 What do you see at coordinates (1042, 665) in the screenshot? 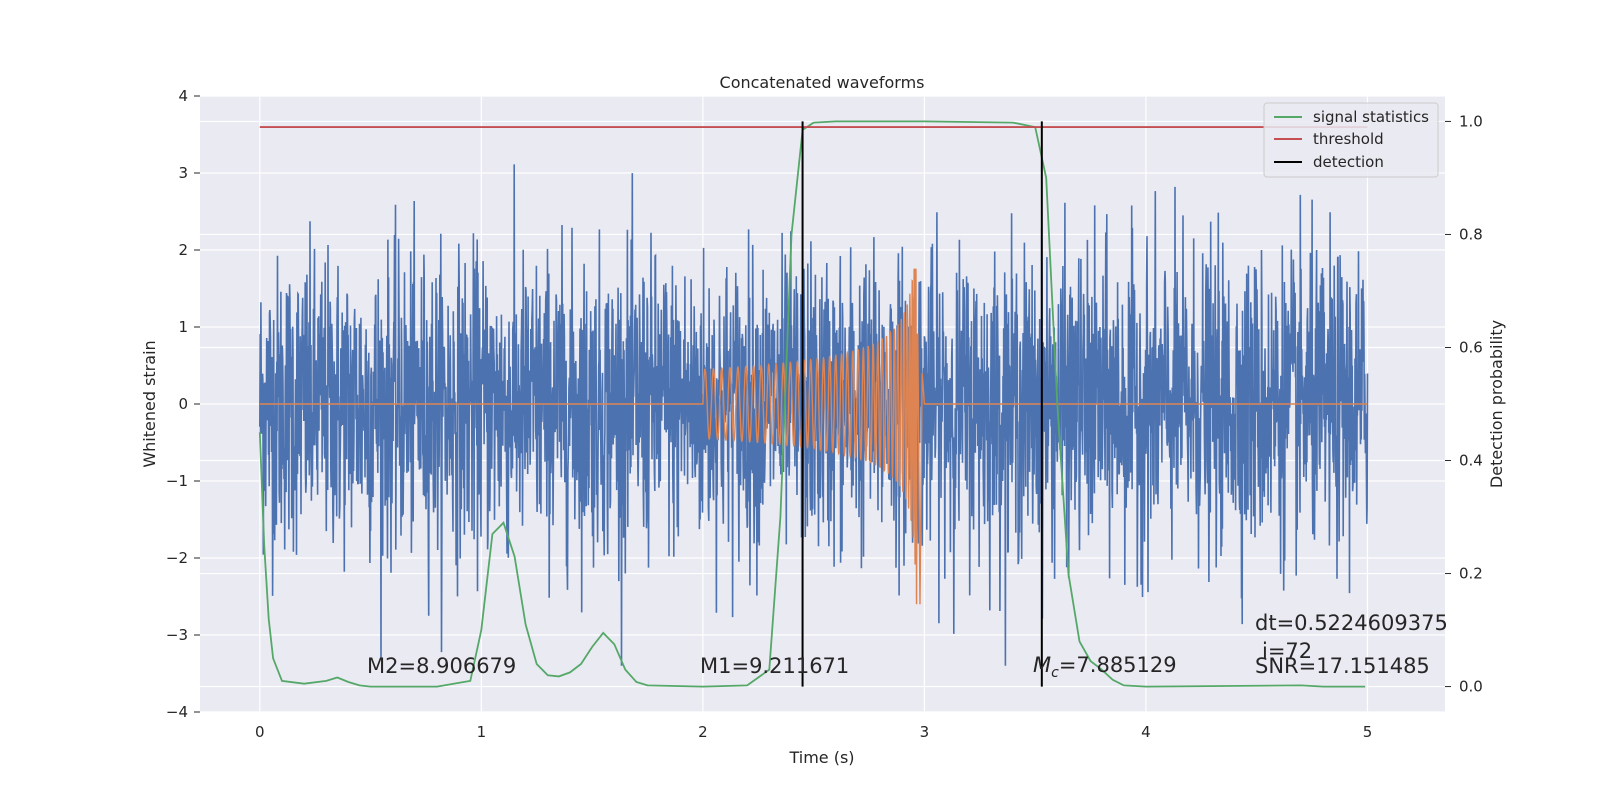
I see `annotation-mc-symbol: M` at bounding box center [1042, 665].